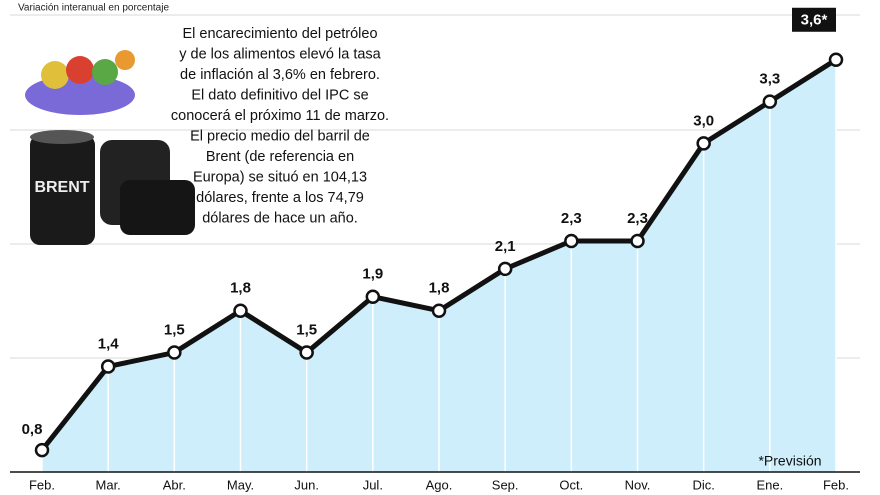 Image resolution: width=880 pixels, height=495 pixels. I want to click on value-label: 0,8, so click(32, 429).